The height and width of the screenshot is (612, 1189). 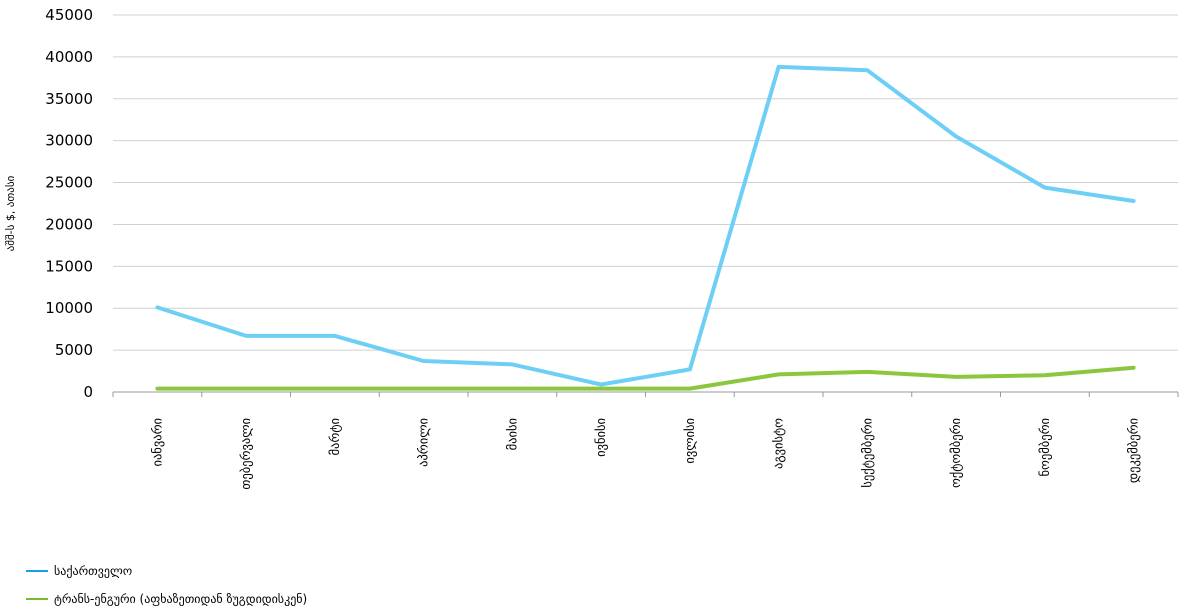 I want to click on x-tick-label: მარტი, so click(x=334, y=436).